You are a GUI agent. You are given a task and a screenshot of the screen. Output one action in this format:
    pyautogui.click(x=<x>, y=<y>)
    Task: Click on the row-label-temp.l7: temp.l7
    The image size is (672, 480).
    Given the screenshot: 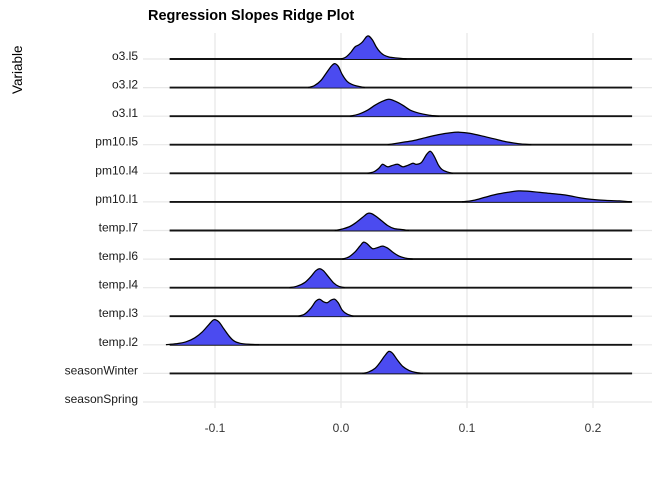 What is the action you would take?
    pyautogui.click(x=119, y=228)
    